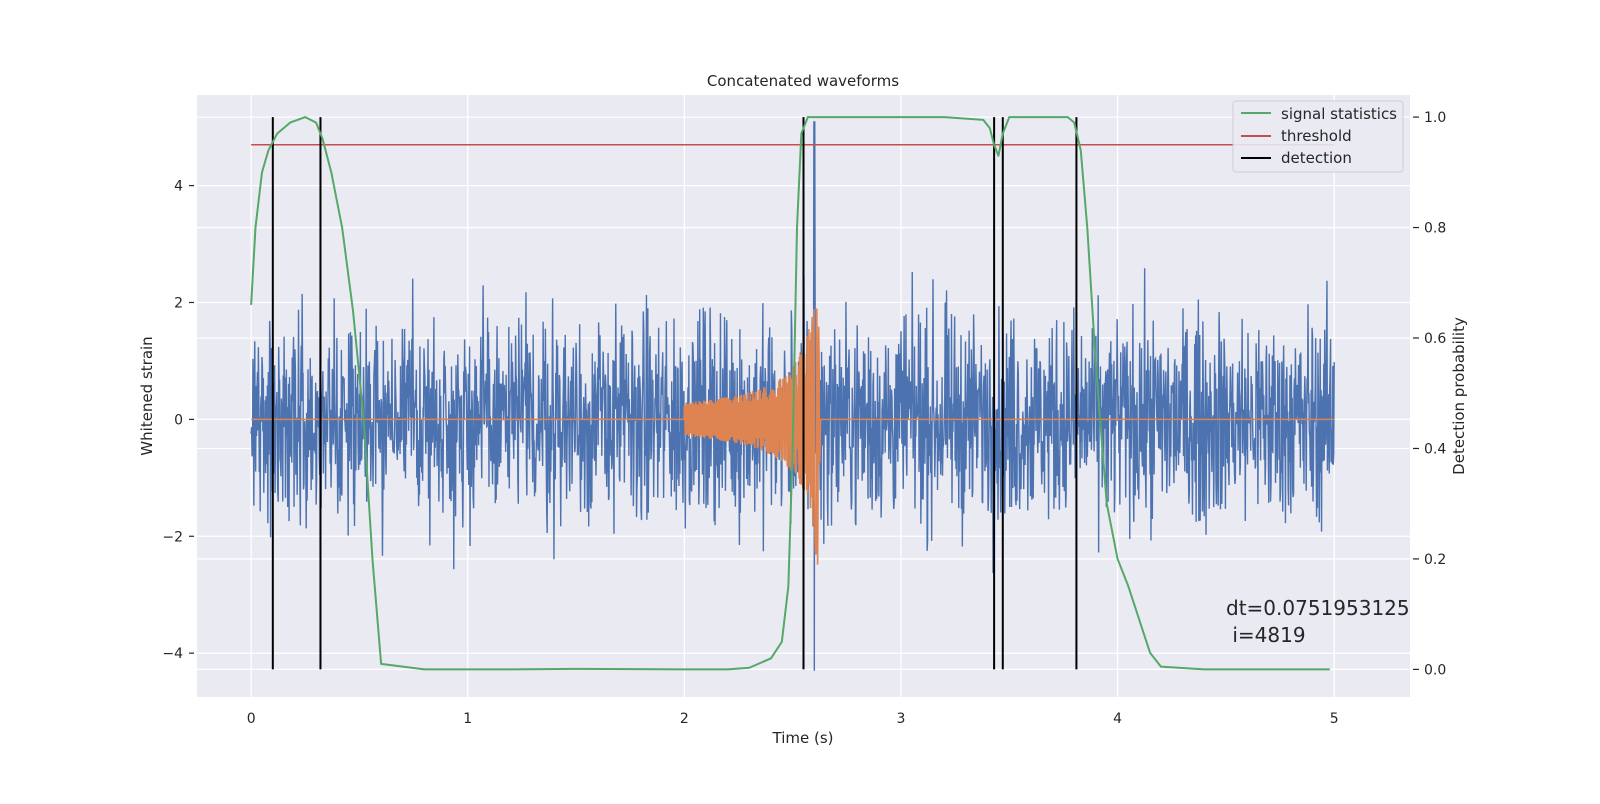 The width and height of the screenshot is (1600, 804). What do you see at coordinates (1459, 396) in the screenshot?
I see `y-axis-label-right: Detection probability` at bounding box center [1459, 396].